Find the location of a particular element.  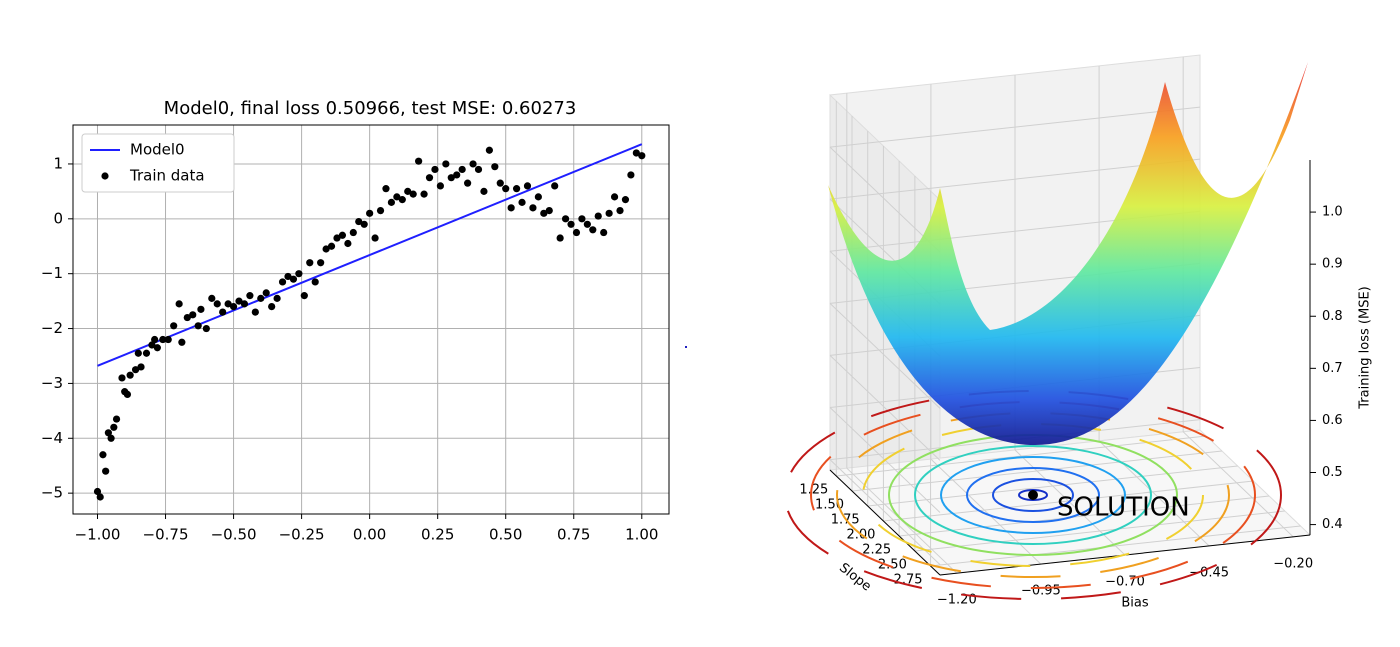

y-tick-label: −1 is located at coordinates (52, 273).